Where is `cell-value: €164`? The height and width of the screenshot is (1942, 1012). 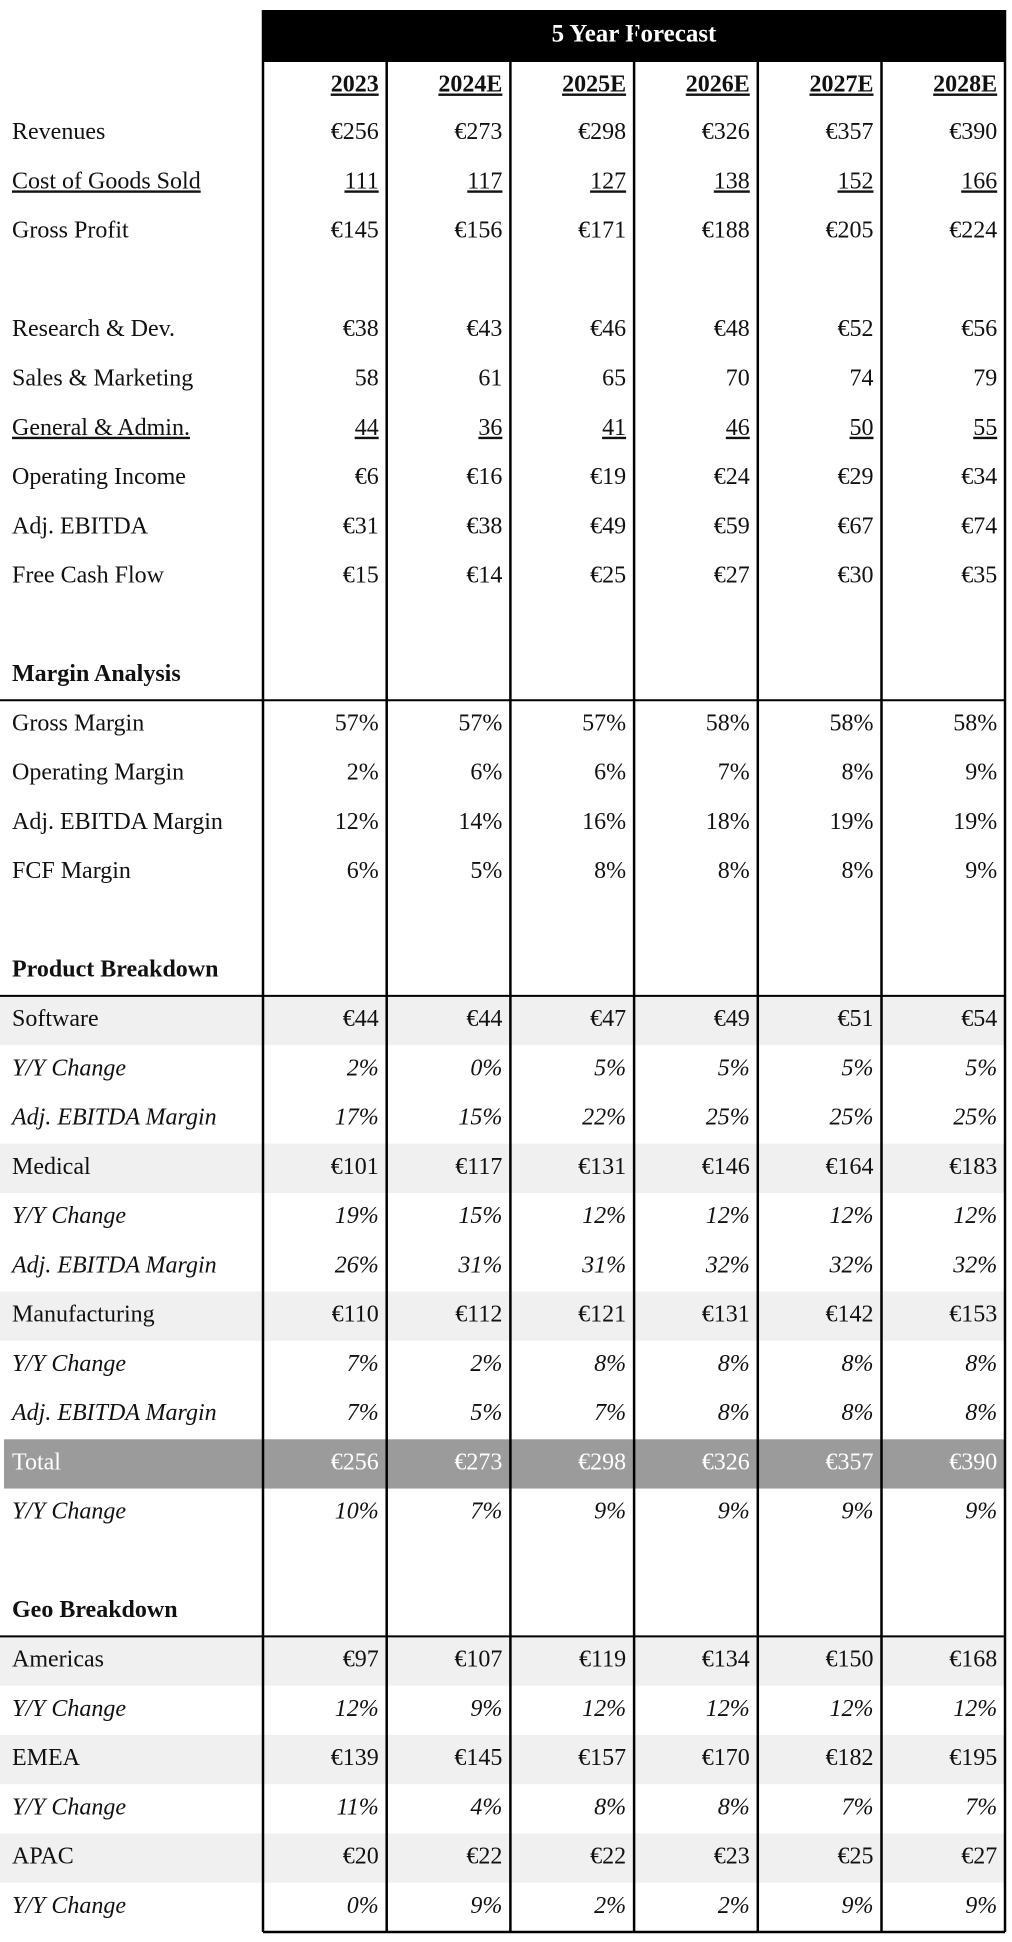
cell-value: €164 is located at coordinates (850, 1167).